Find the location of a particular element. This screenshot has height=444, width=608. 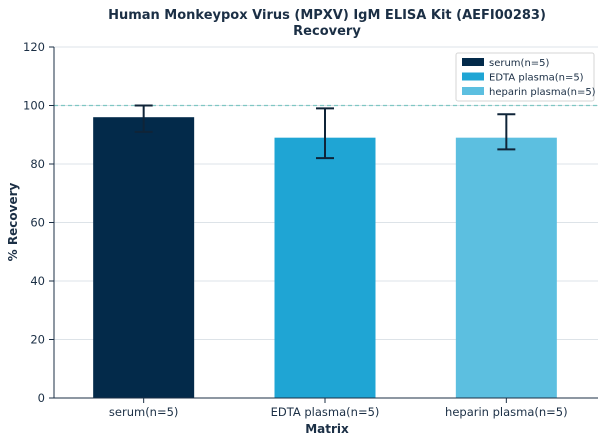

x-tick-label: EDTA plasma(n=5) is located at coordinates (325, 412).